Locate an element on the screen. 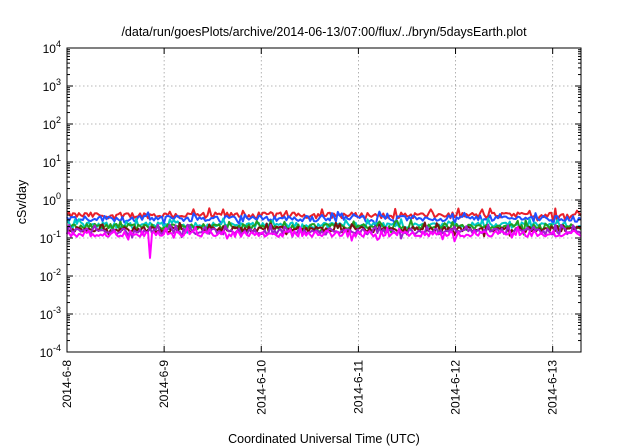 The image size is (640, 448). y-tick-exponent: -3 is located at coordinates (57, 310).